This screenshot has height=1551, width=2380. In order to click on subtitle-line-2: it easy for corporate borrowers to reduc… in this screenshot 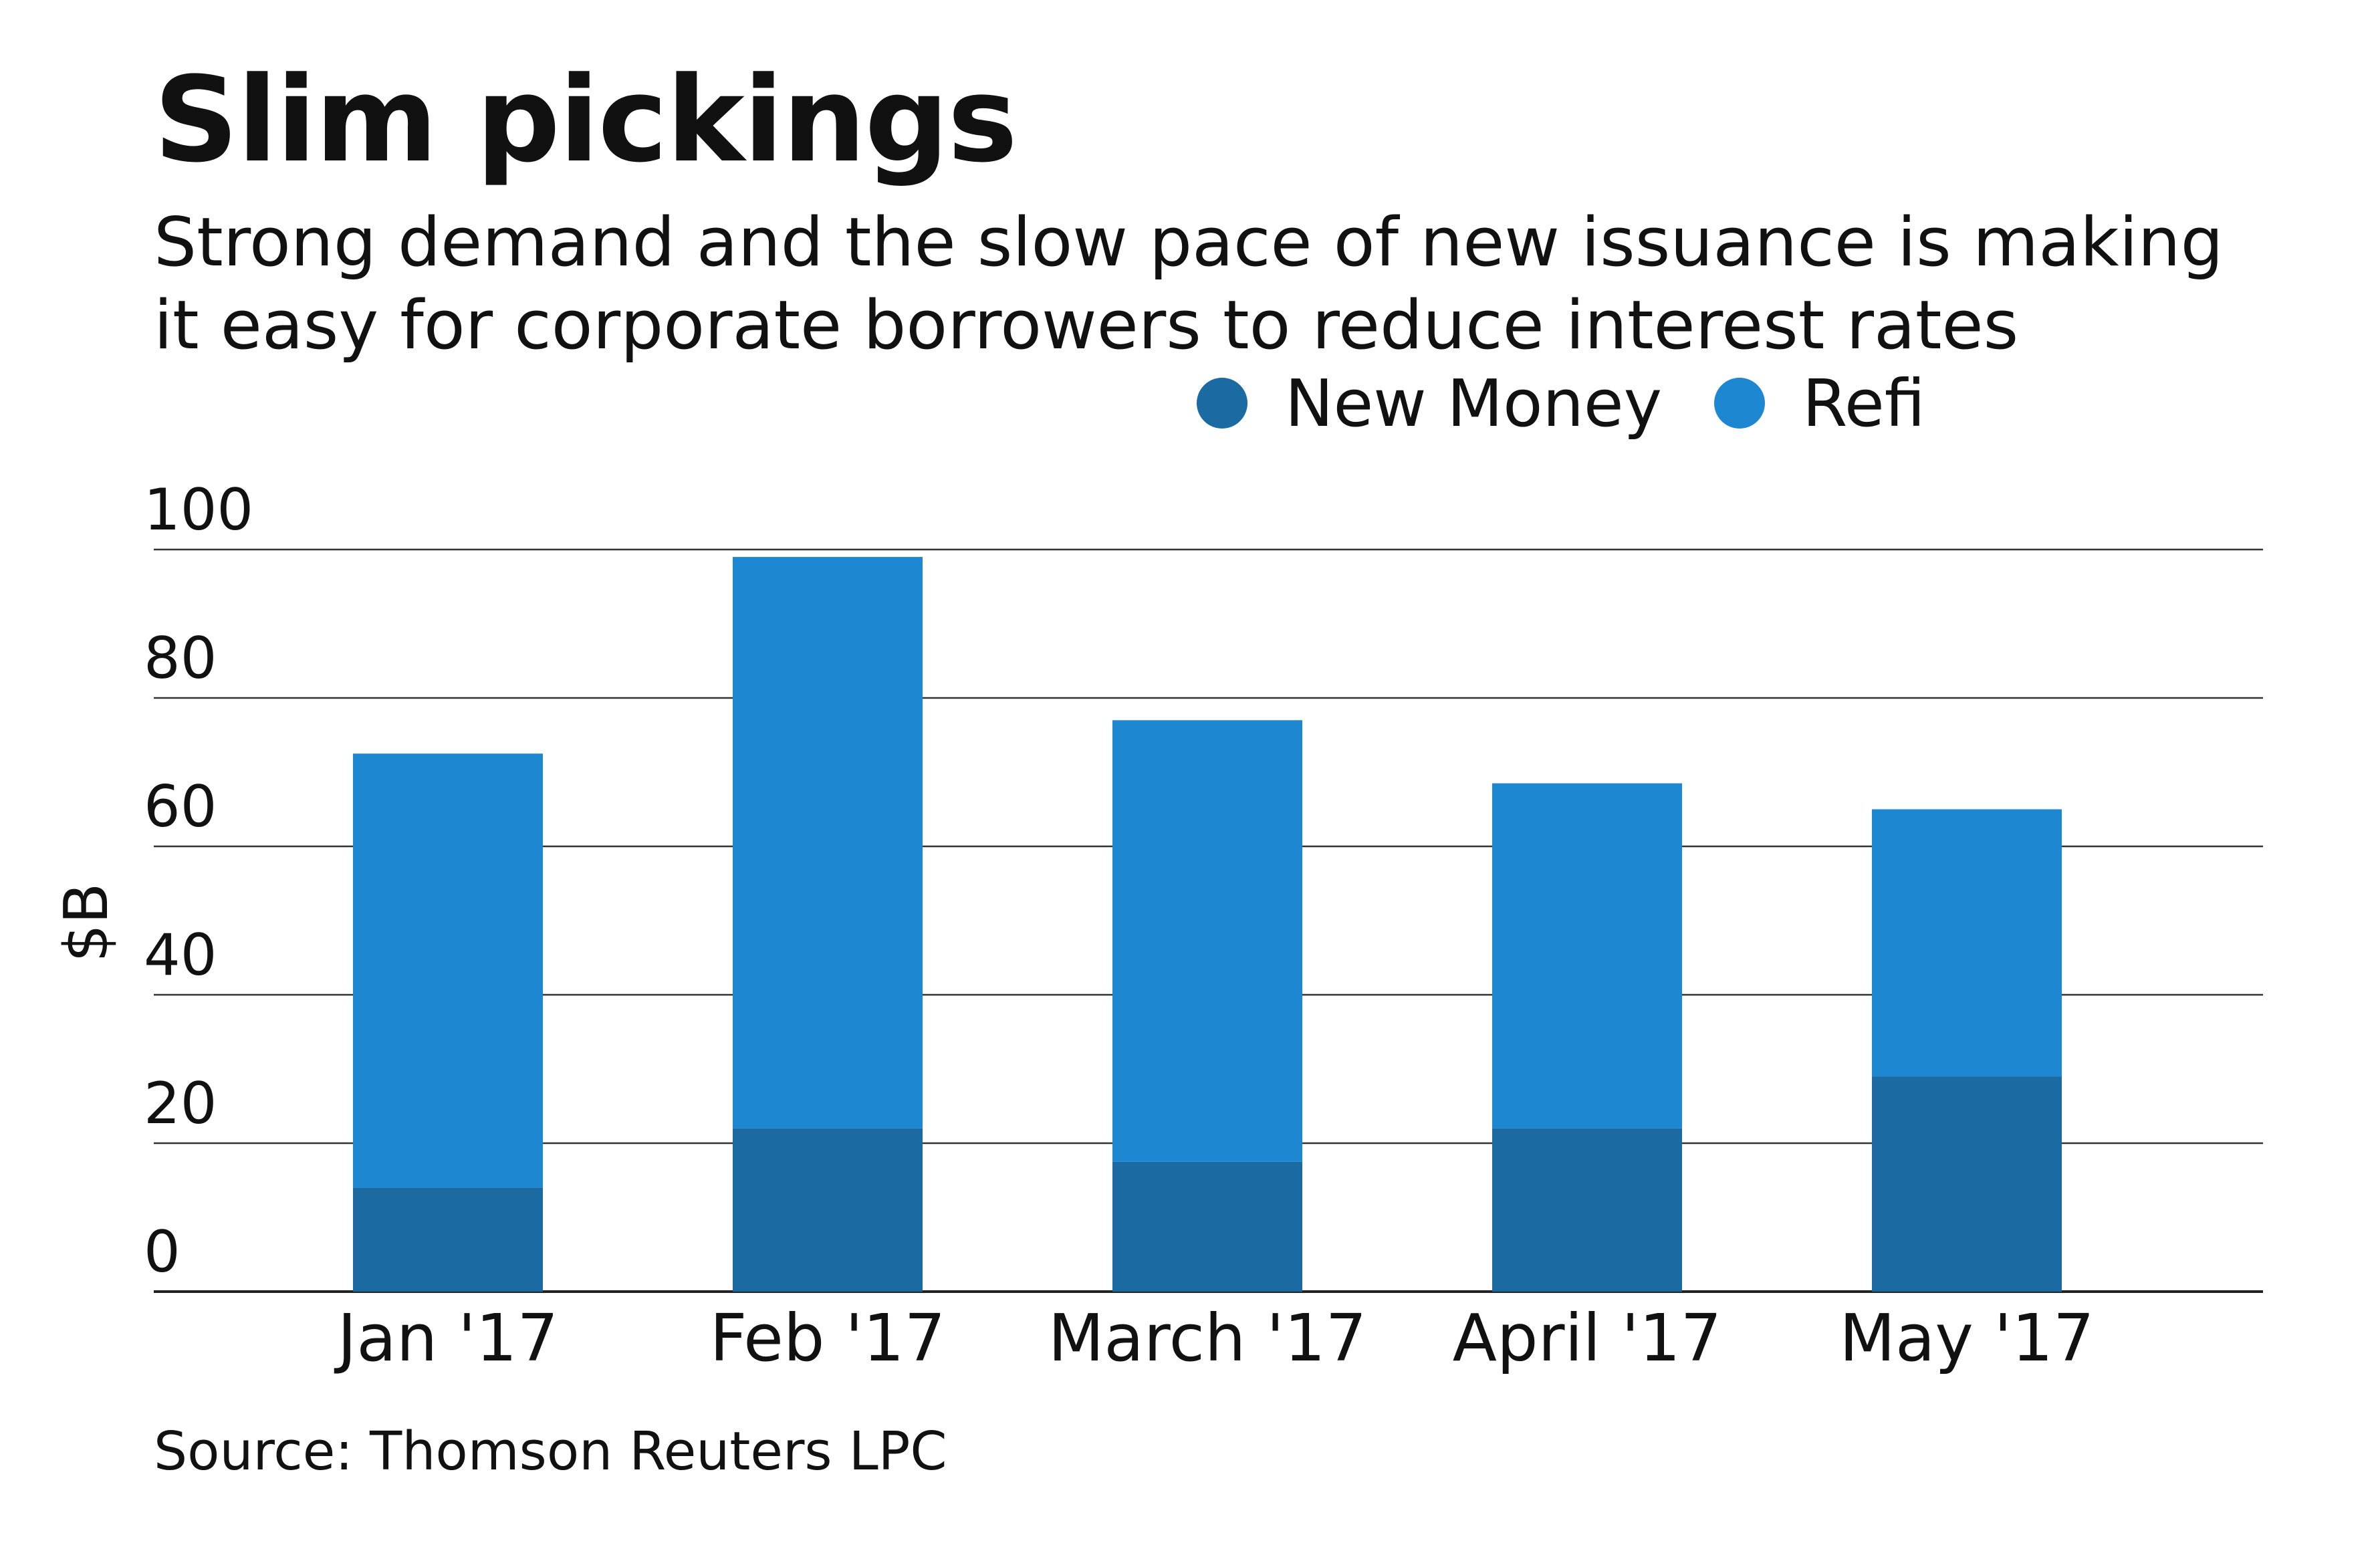, I will do `click(1086, 324)`.